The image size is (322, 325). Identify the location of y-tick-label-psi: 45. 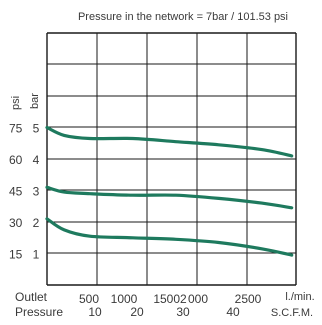
(16, 192).